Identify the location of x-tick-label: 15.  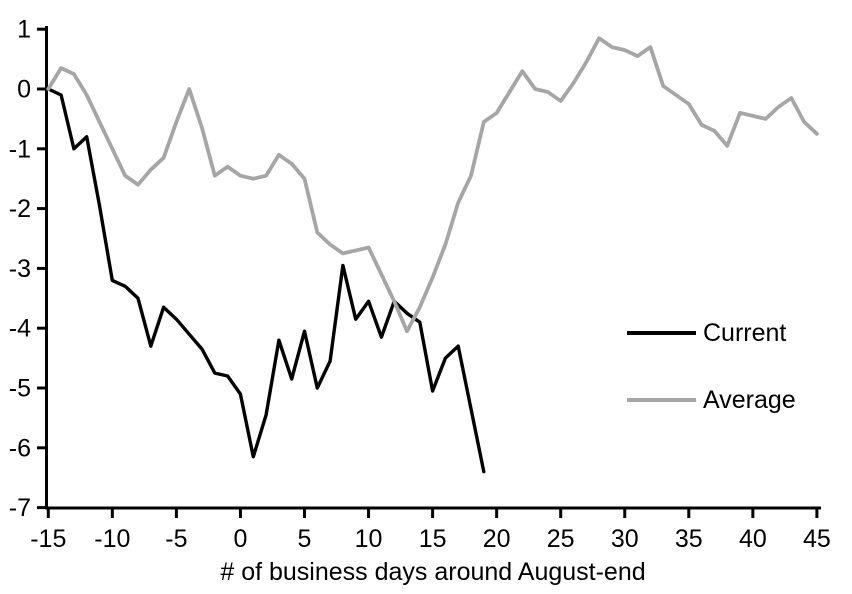
(433, 539).